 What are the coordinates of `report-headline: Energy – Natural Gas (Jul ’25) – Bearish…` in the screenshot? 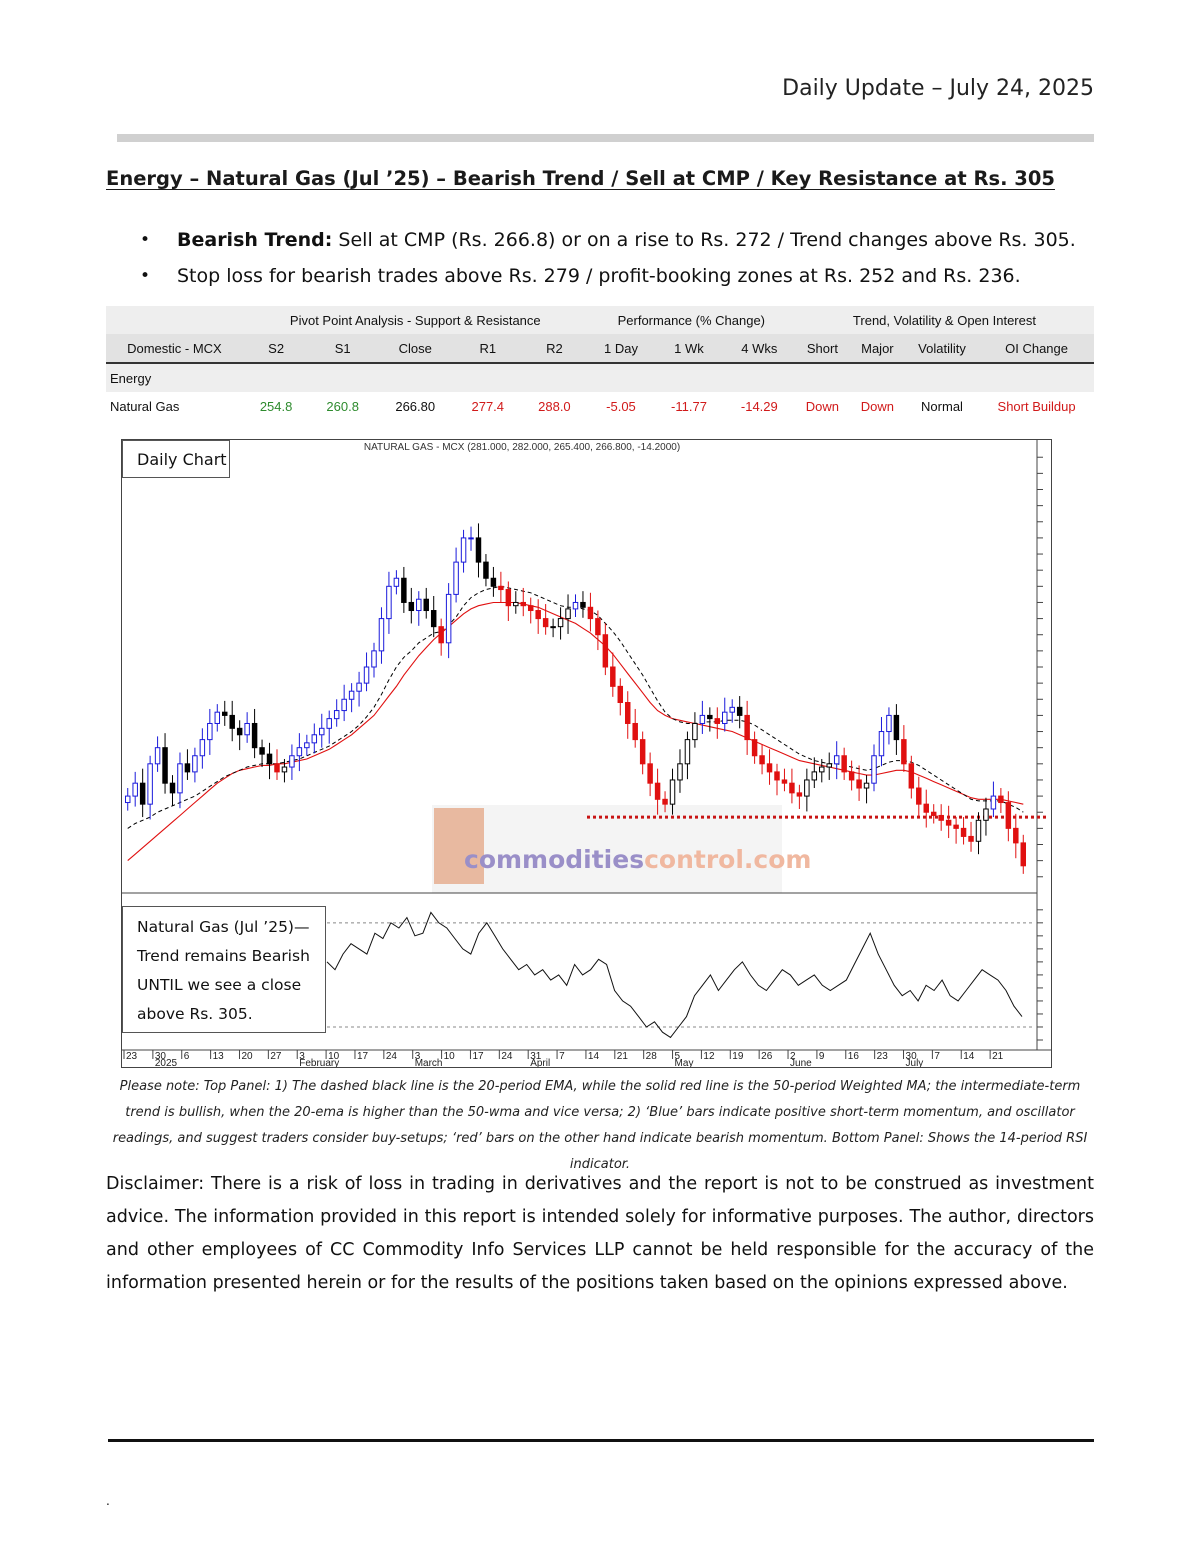 It's located at (580, 178).